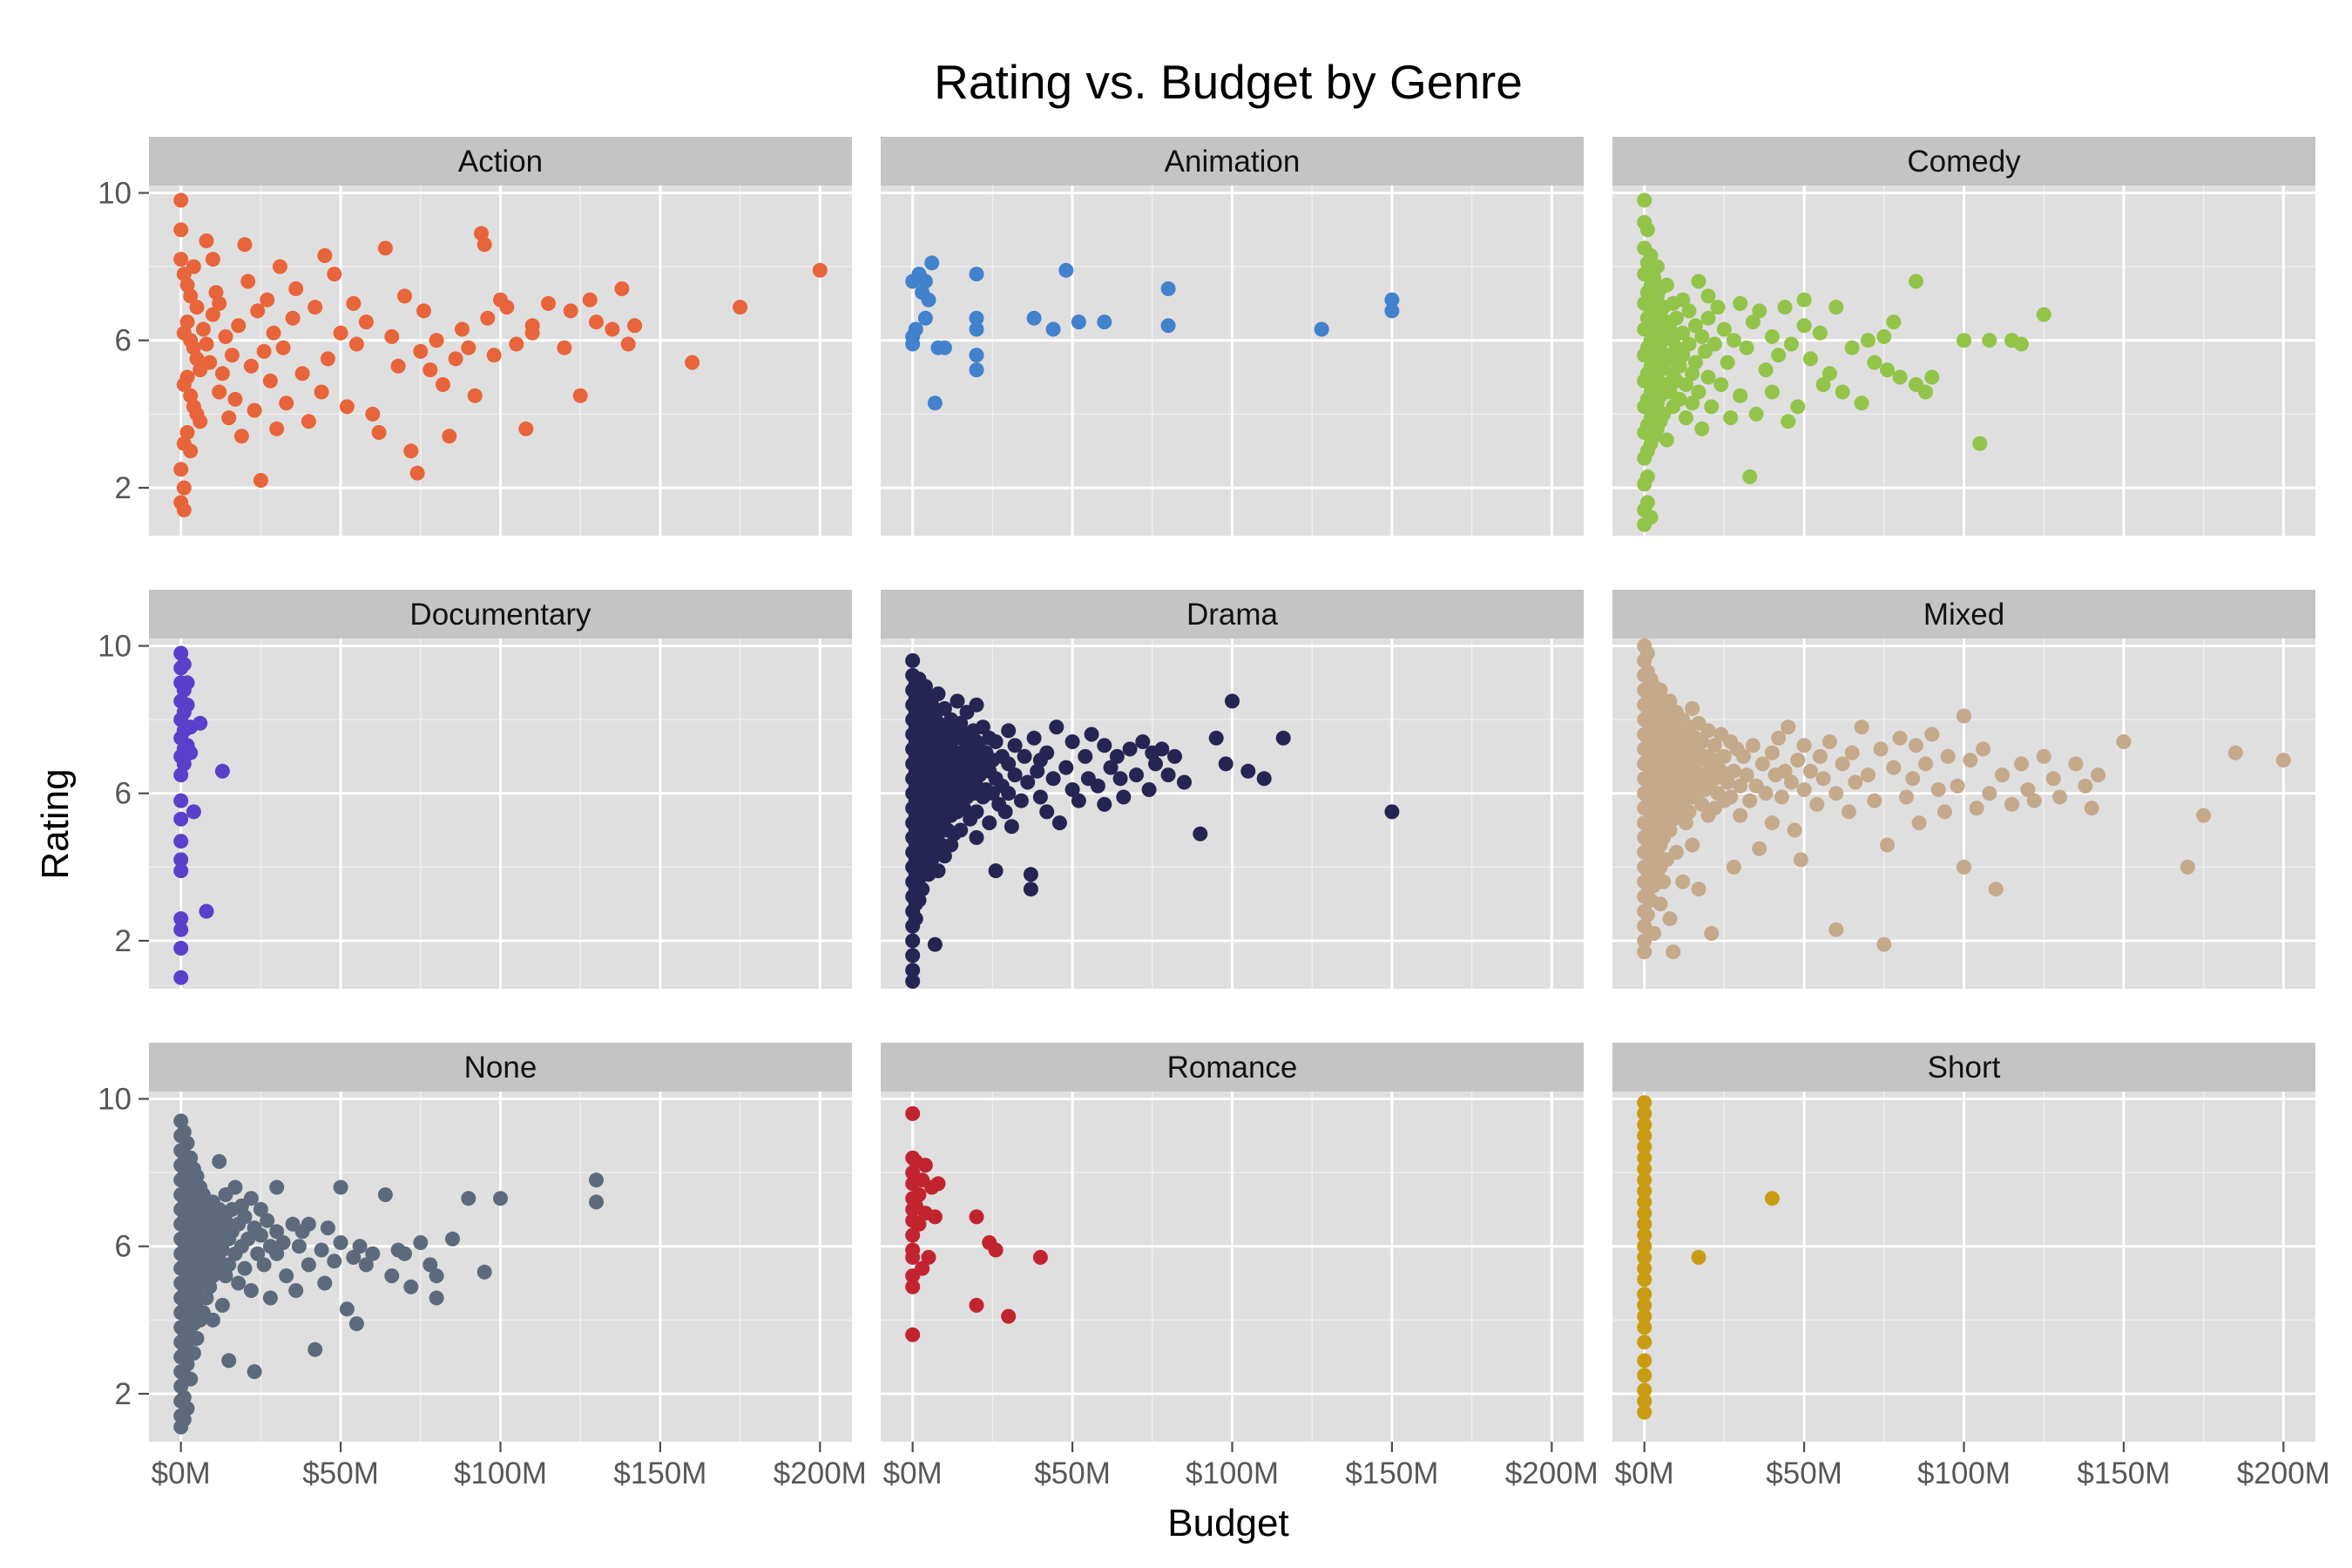 Image resolution: width=2352 pixels, height=1568 pixels. What do you see at coordinates (2123, 1473) in the screenshot?
I see `x-tick-label: $150M` at bounding box center [2123, 1473].